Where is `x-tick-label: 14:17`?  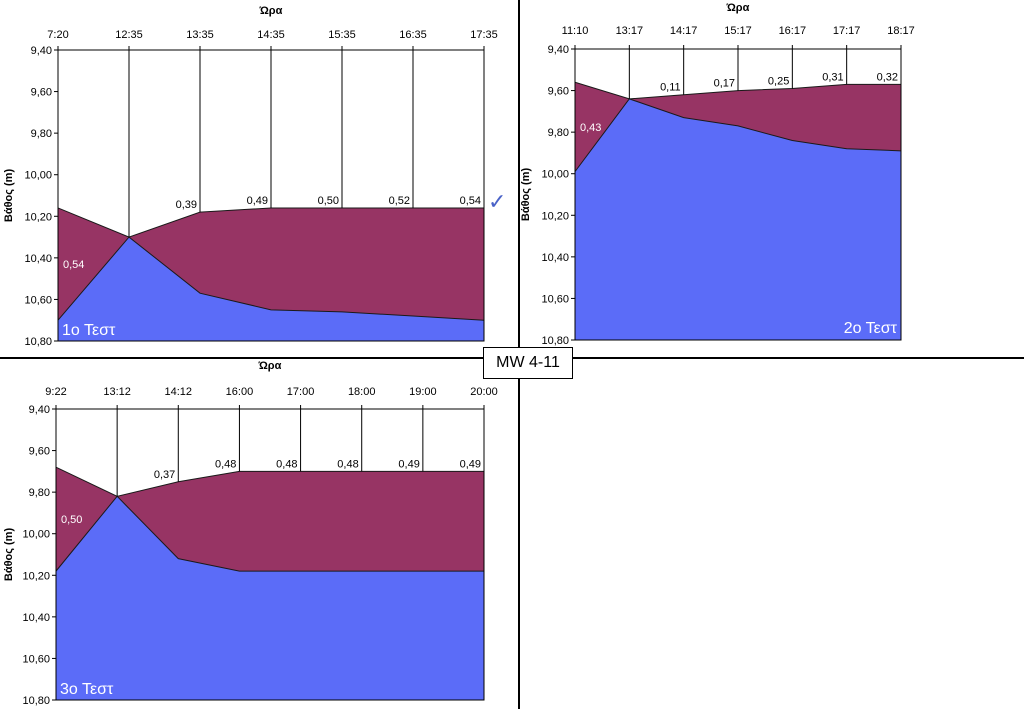
x-tick-label: 14:17 is located at coordinates (684, 31).